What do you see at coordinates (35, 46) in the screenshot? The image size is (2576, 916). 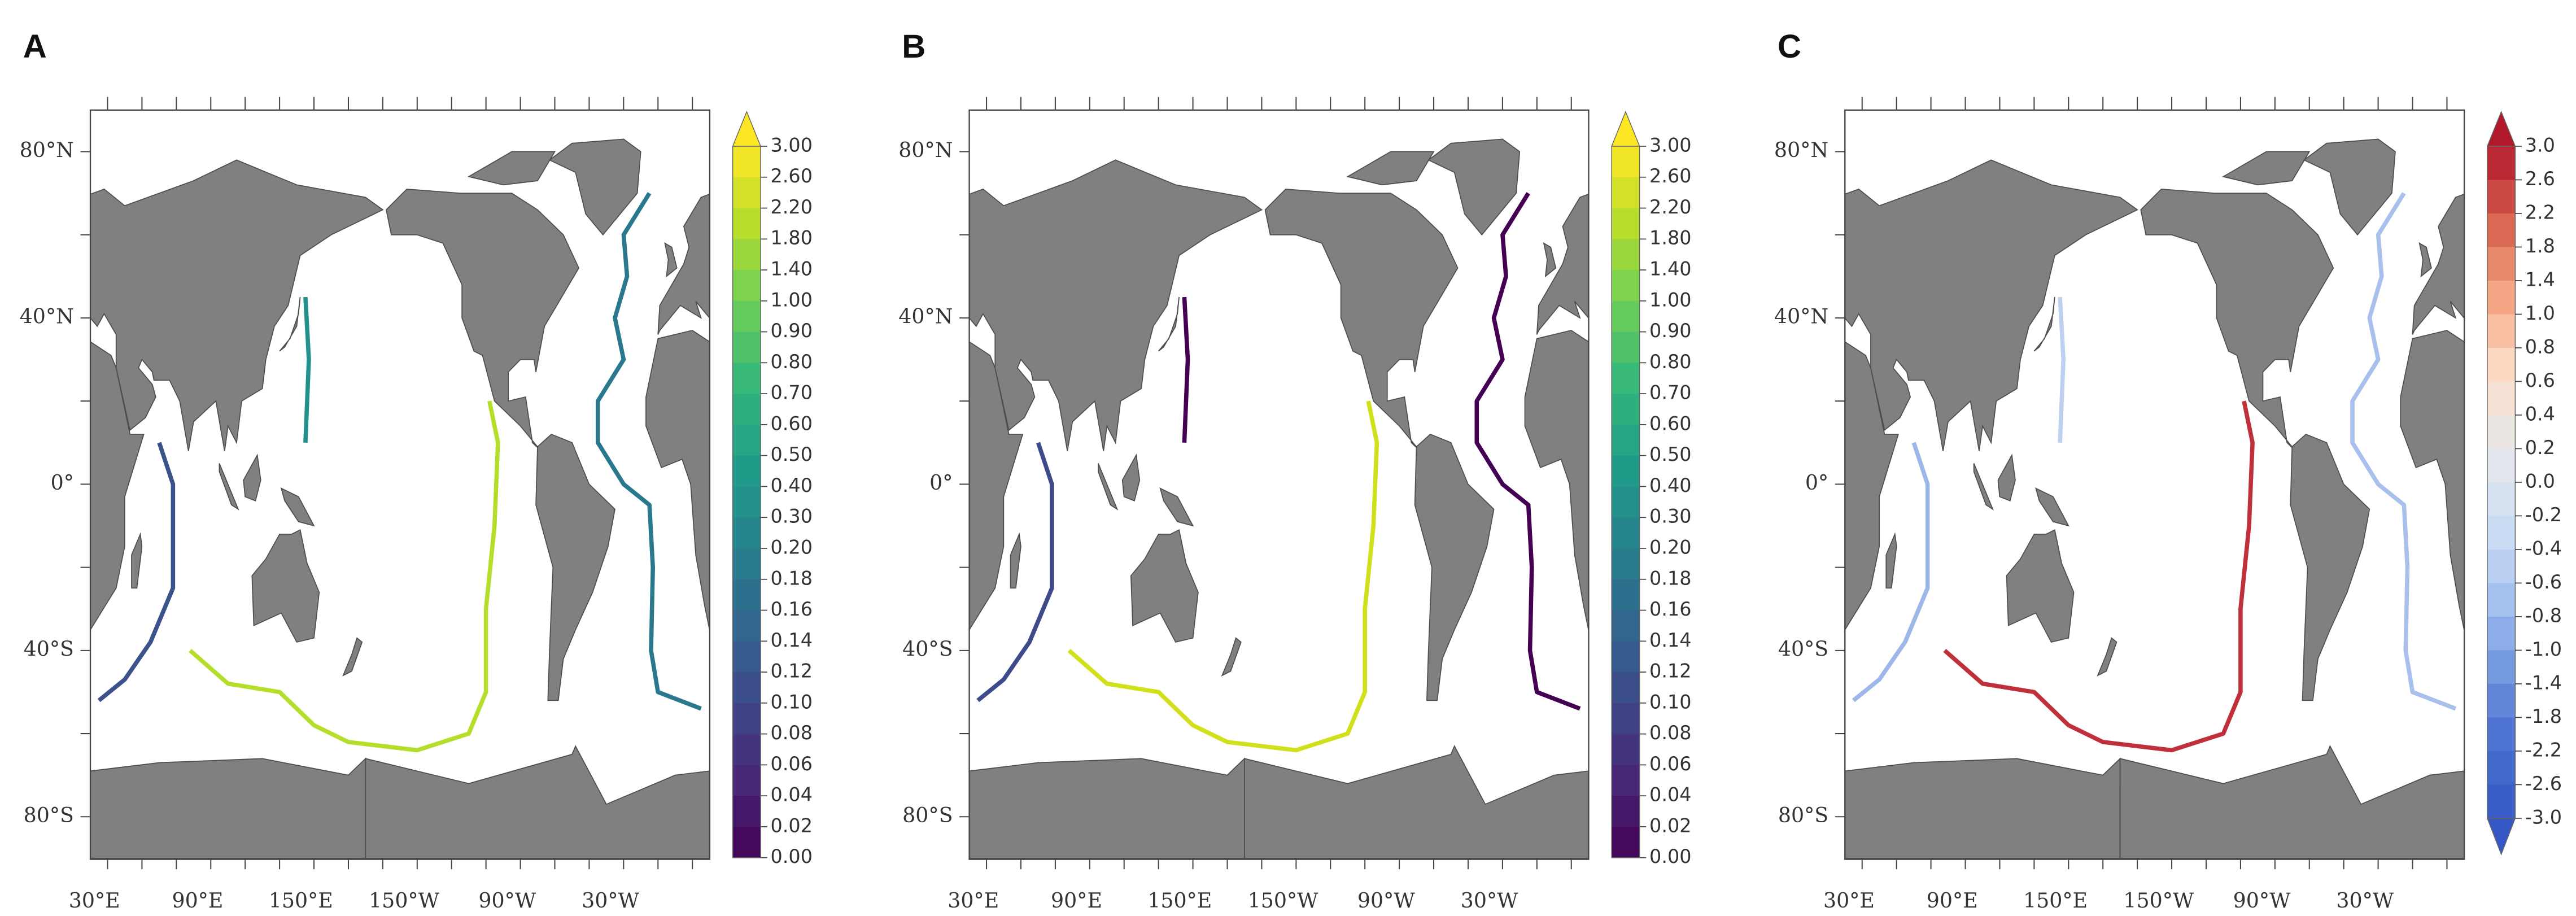 I see `panel-label: A` at bounding box center [35, 46].